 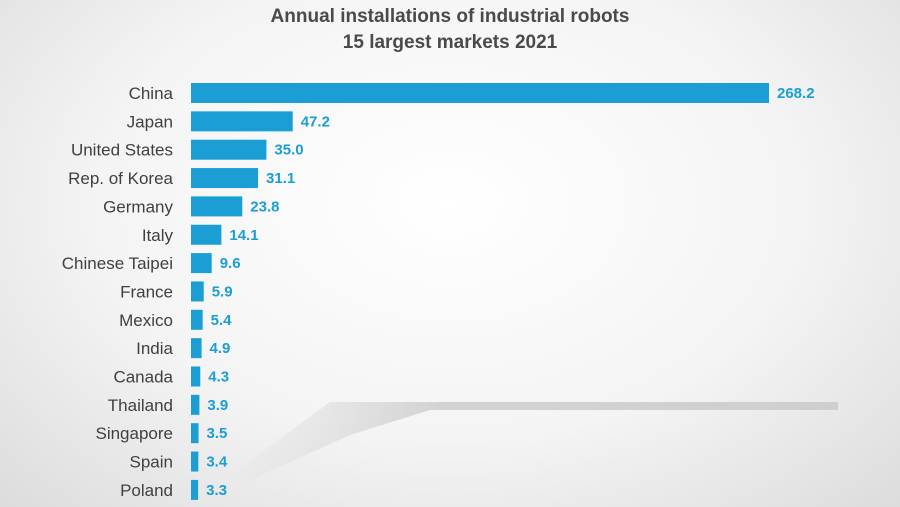 What do you see at coordinates (140, 405) in the screenshot?
I see `category-label: Thailand` at bounding box center [140, 405].